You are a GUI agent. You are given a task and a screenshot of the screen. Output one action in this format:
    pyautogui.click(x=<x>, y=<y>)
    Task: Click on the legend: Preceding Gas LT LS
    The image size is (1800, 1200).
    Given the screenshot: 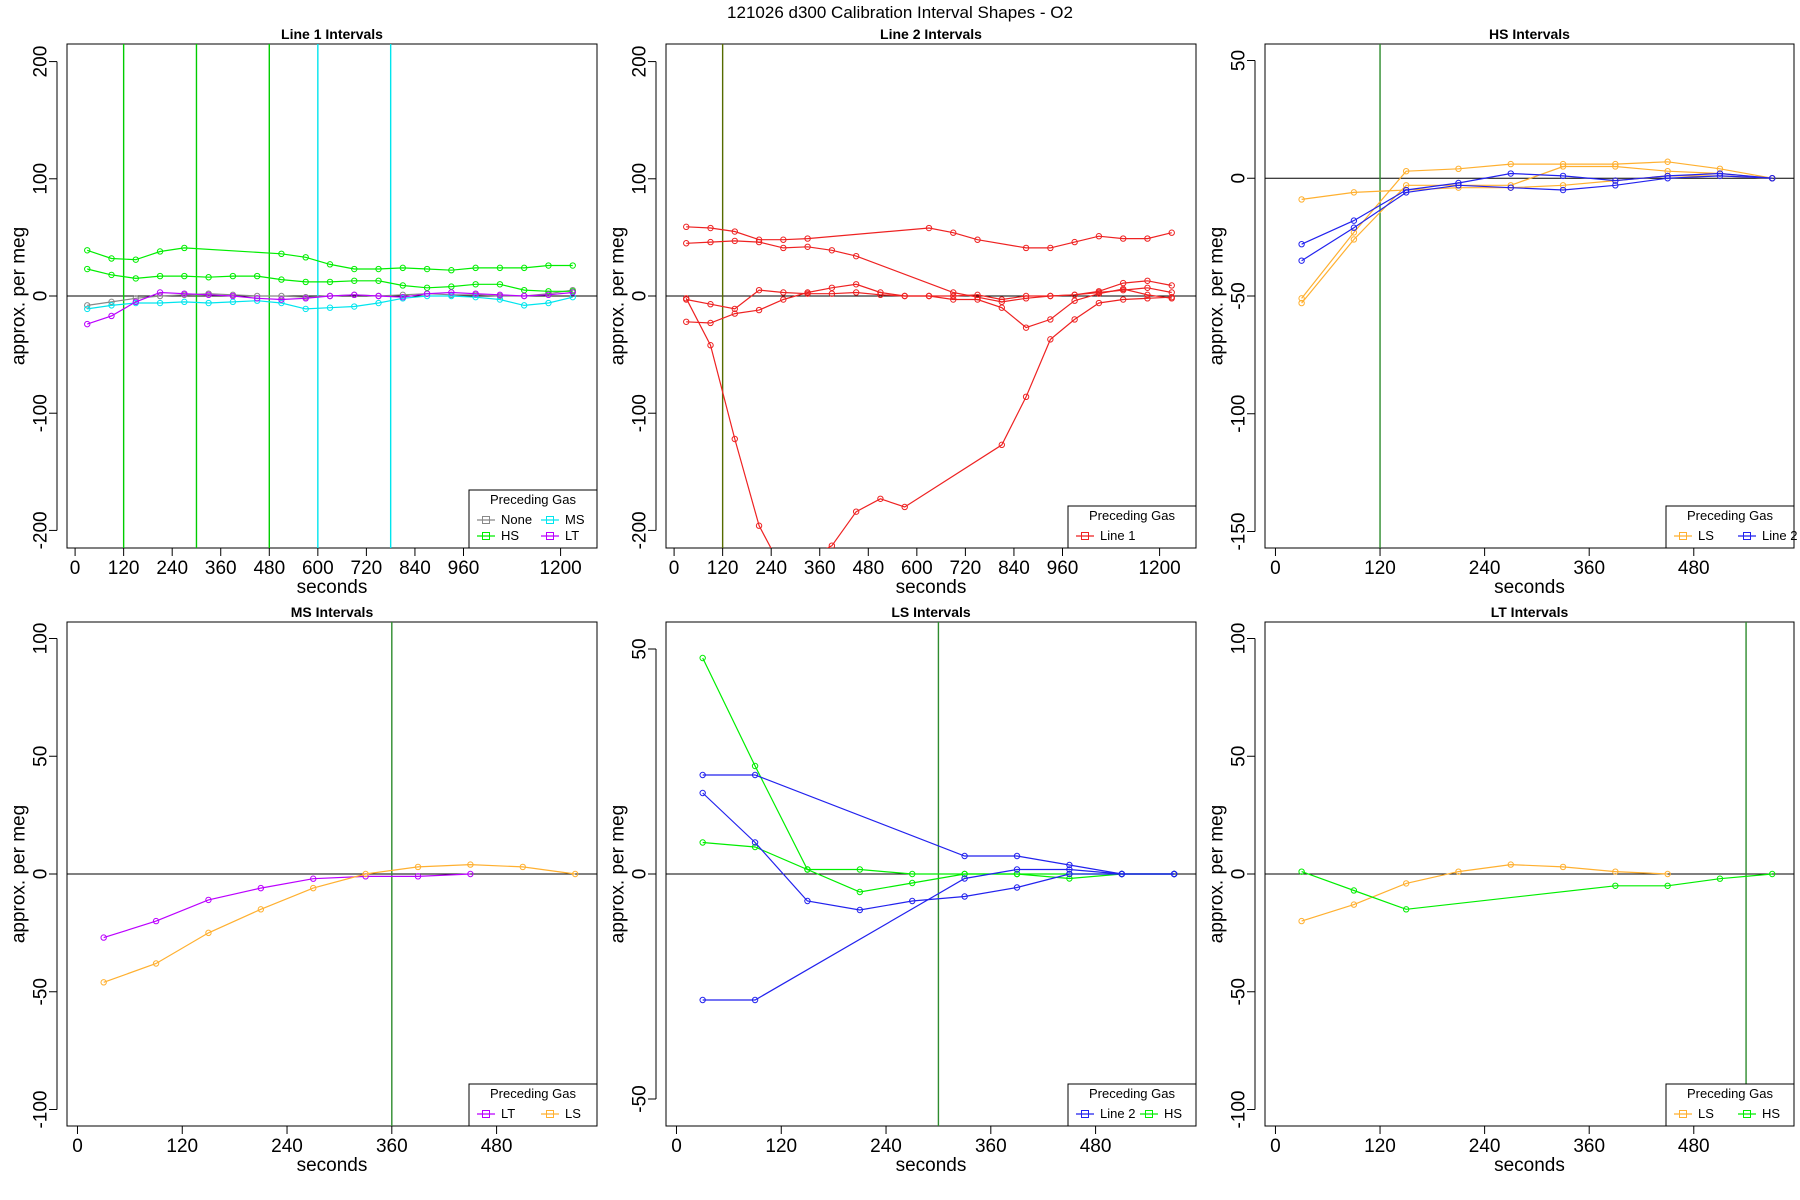 What is the action you would take?
    pyautogui.click(x=533, y=1105)
    